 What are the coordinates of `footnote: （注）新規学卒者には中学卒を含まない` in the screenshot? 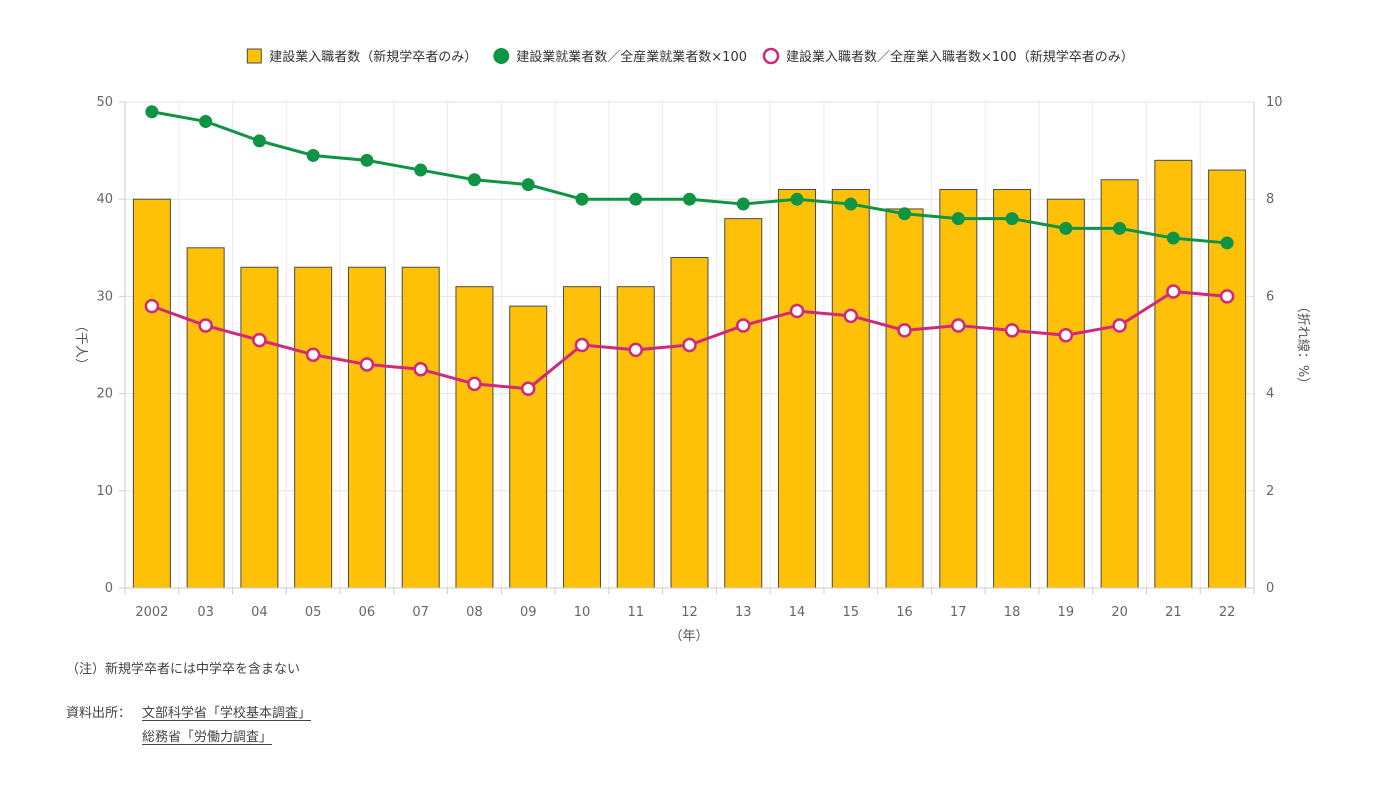 It's located at (183, 669).